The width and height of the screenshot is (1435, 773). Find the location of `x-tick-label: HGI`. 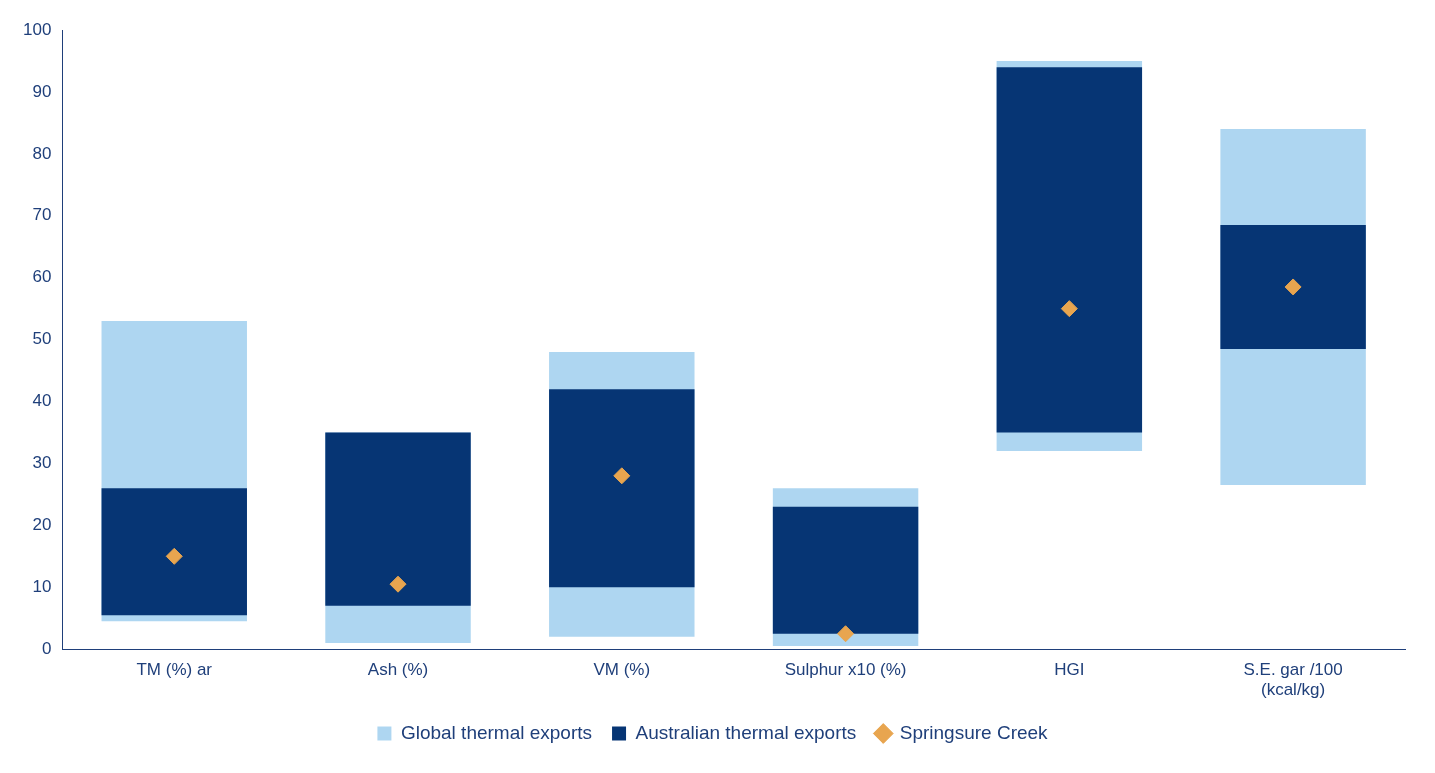

x-tick-label: HGI is located at coordinates (1069, 670).